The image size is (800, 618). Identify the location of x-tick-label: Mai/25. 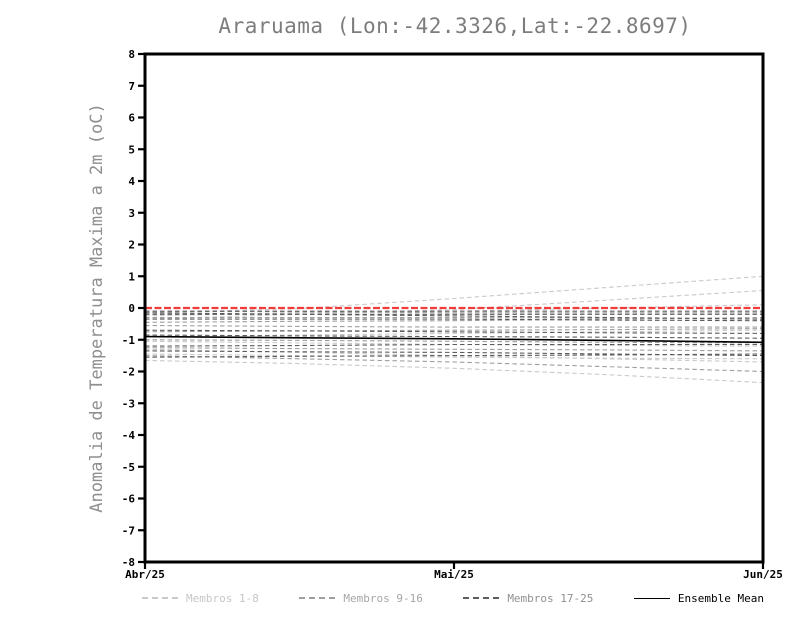
(454, 574).